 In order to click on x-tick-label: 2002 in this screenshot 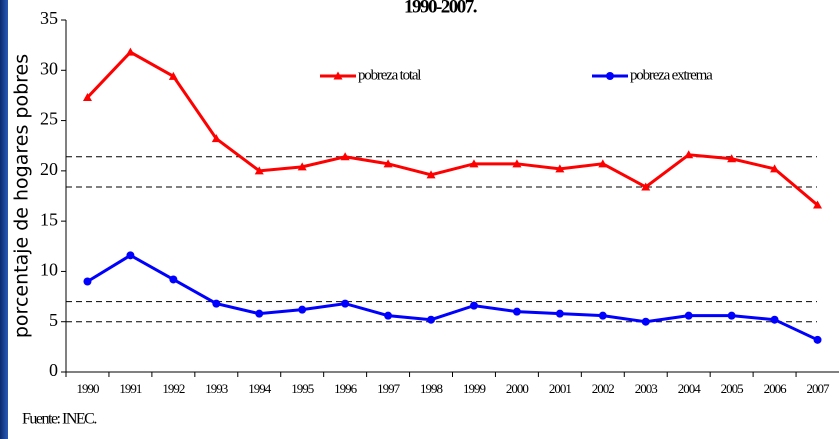, I will do `click(603, 388)`.